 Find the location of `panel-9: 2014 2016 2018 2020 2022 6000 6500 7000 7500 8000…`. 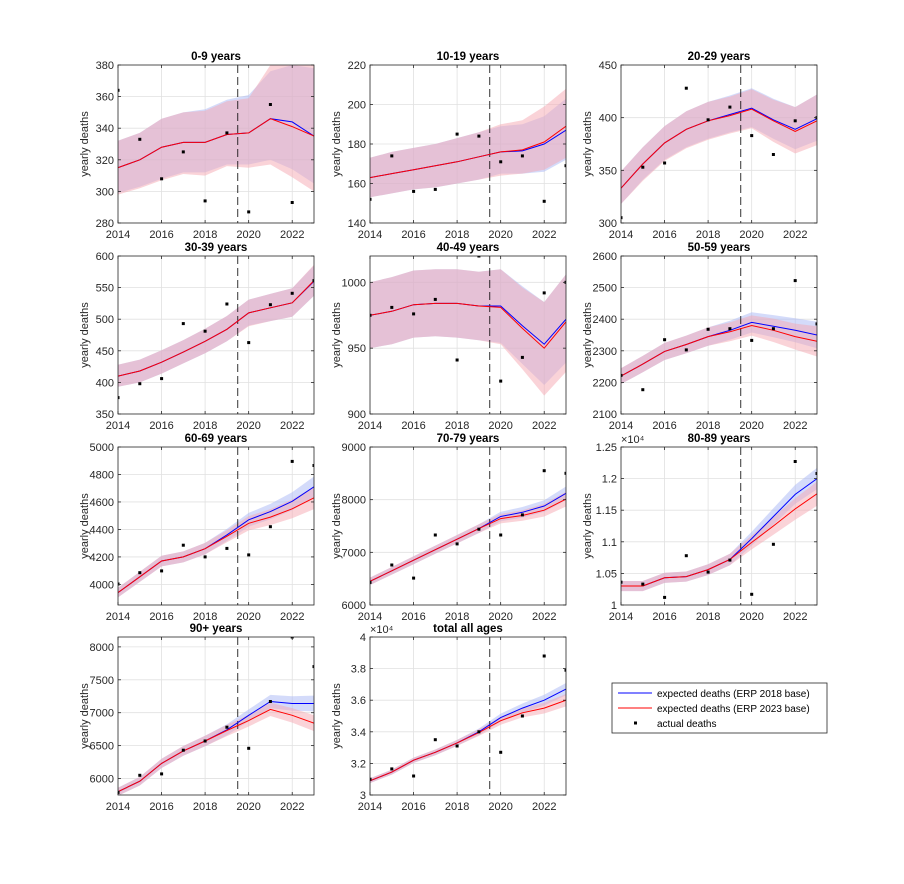

panel-9: 2014 2016 2018 2020 2022 6000 6500 7000 7500 8000… is located at coordinates (197, 718).